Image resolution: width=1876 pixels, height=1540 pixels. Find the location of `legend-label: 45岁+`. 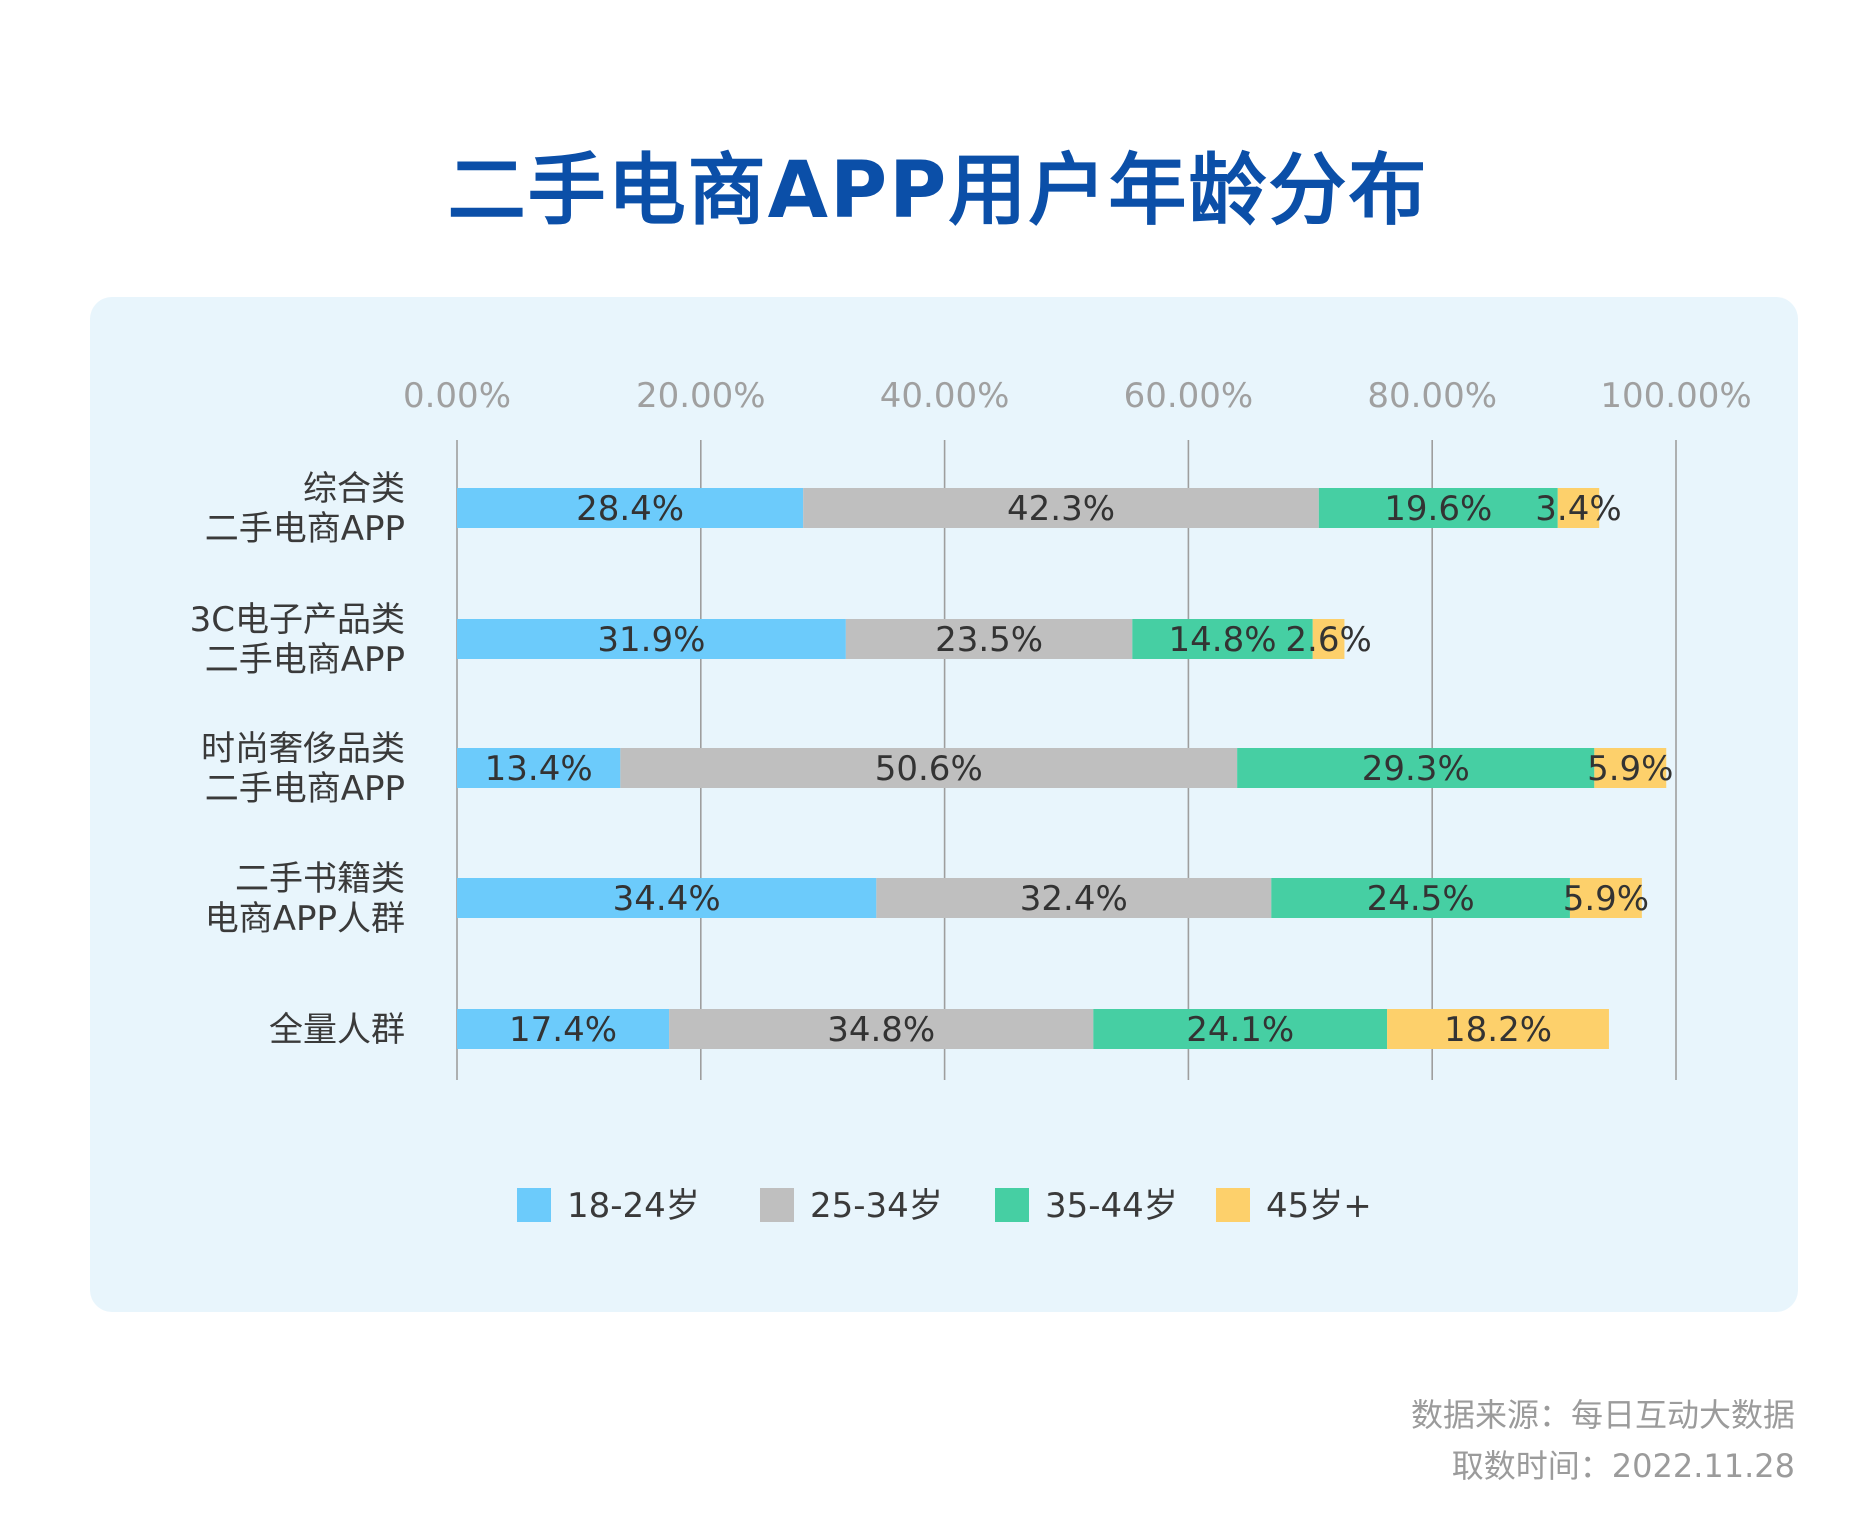

legend-label: 45岁+ is located at coordinates (1319, 1206).